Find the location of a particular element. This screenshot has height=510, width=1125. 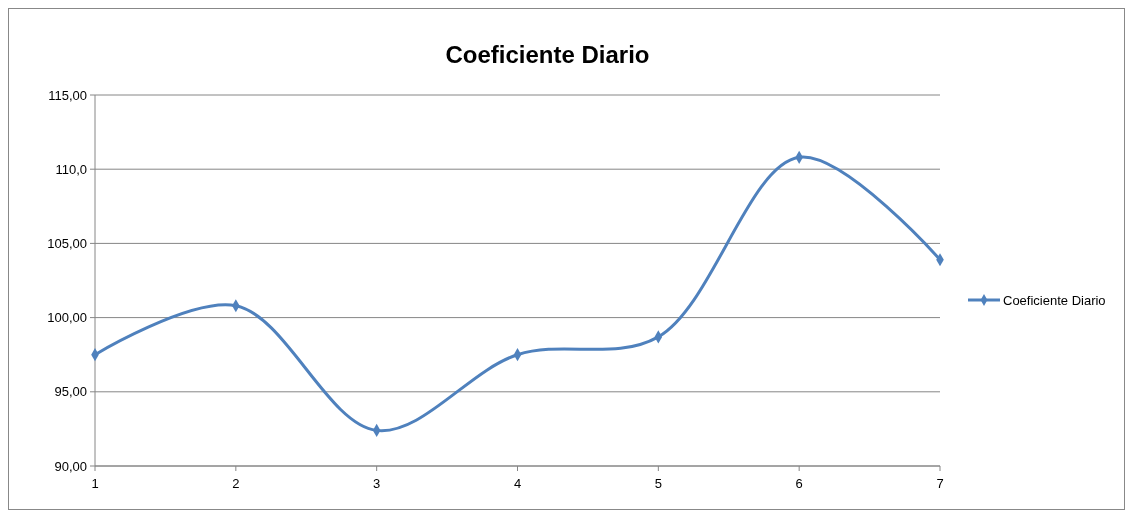

x-tick-label: 3 is located at coordinates (377, 483).